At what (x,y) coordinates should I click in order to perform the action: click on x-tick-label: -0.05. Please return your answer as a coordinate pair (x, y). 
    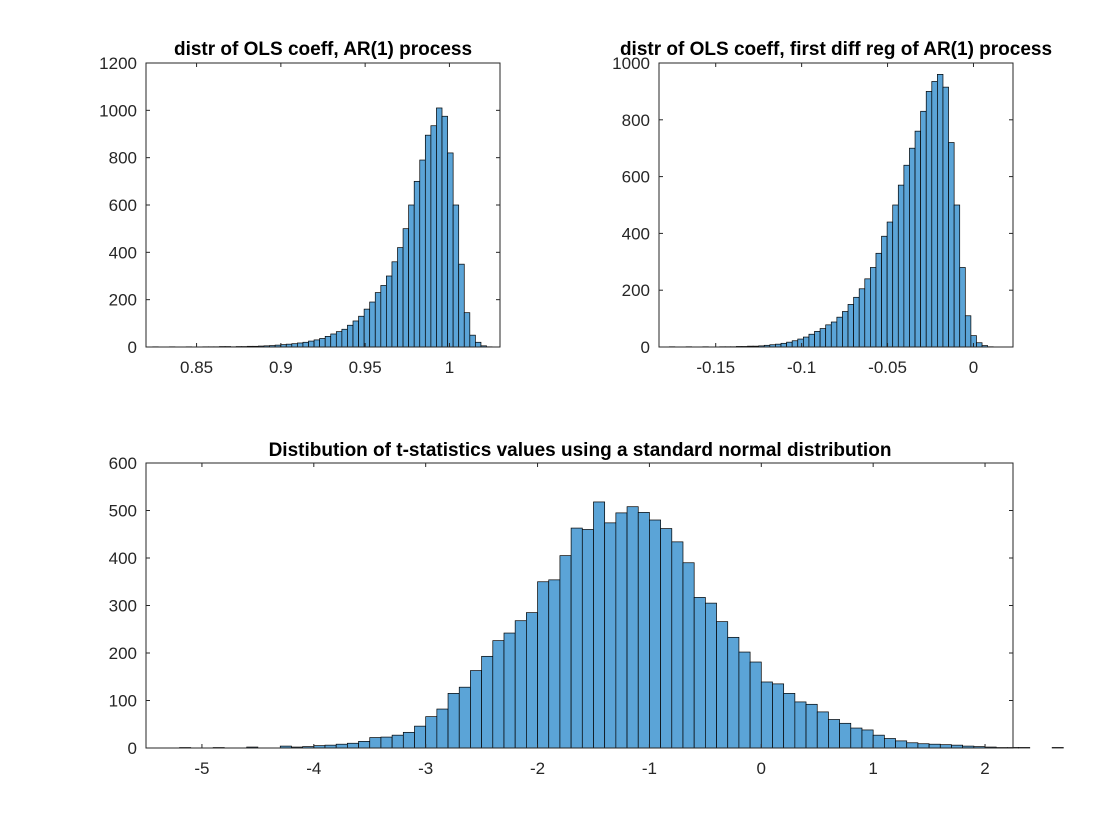
    Looking at the image, I should click on (887, 367).